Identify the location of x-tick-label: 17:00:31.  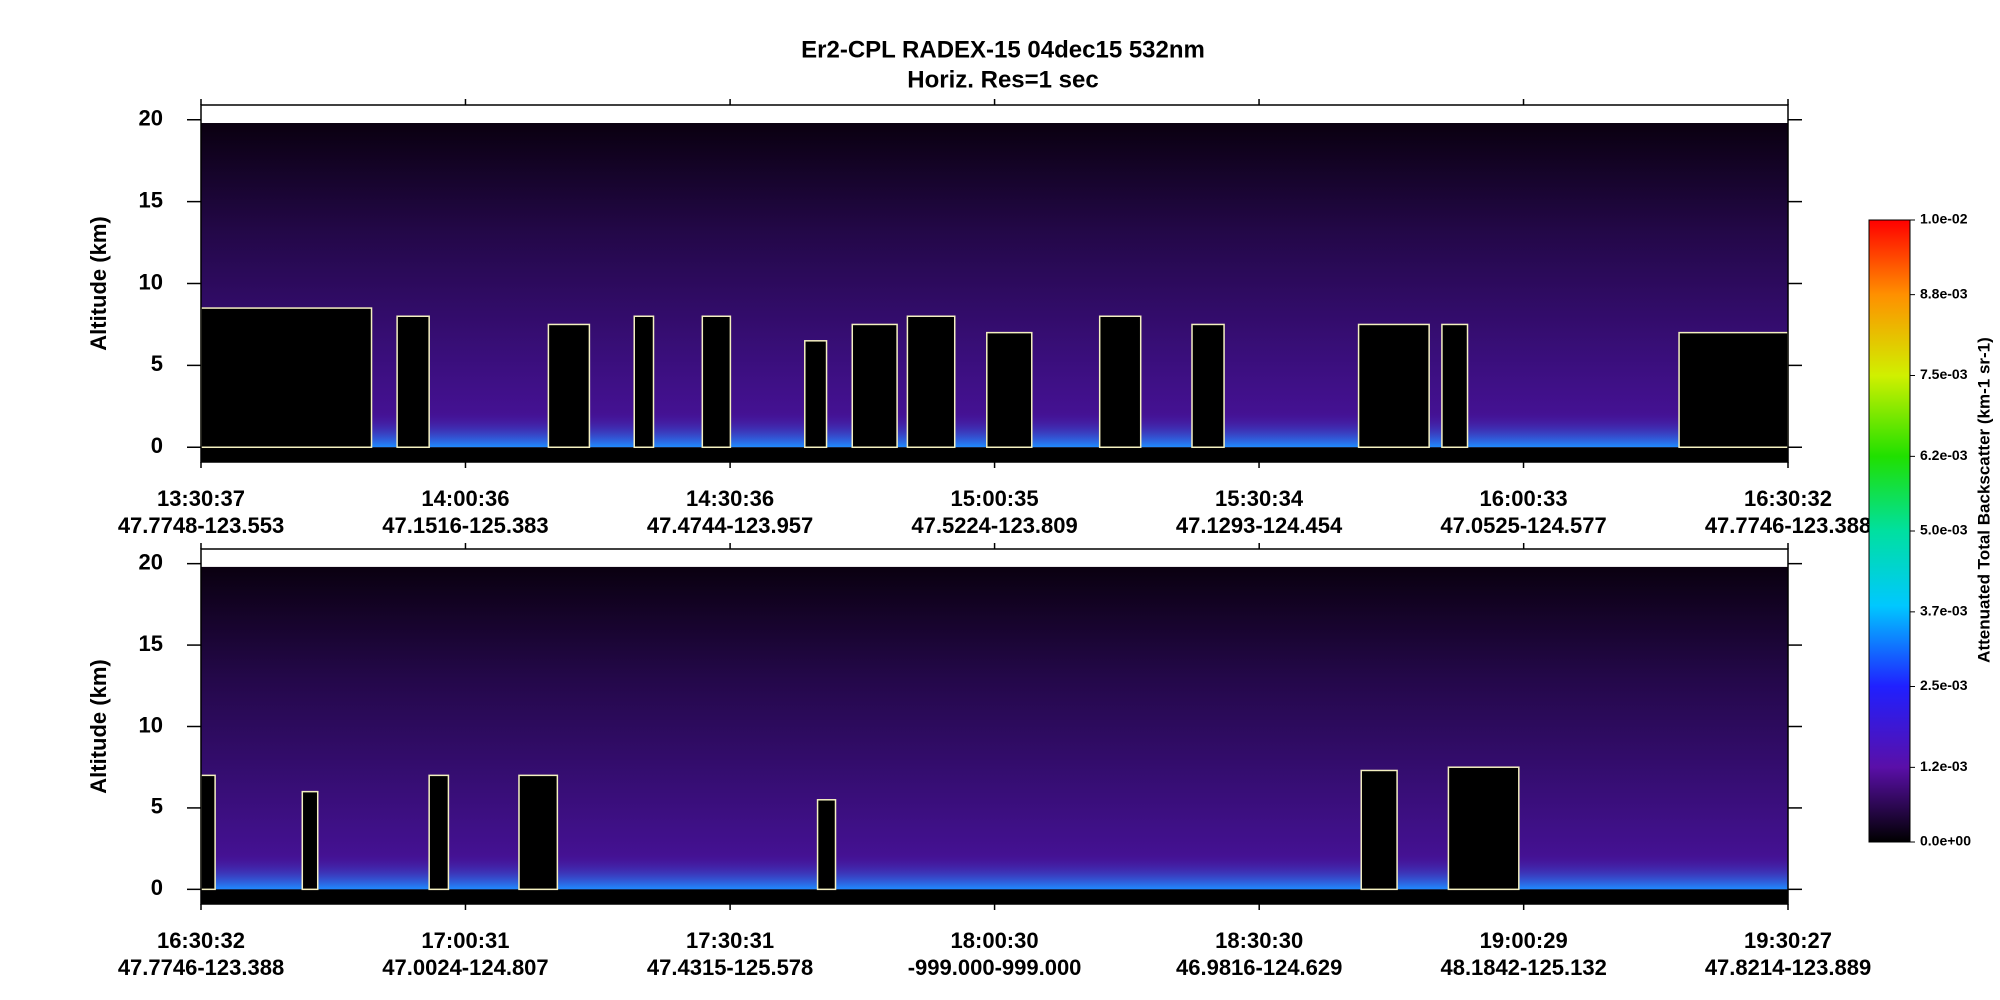
(465, 940).